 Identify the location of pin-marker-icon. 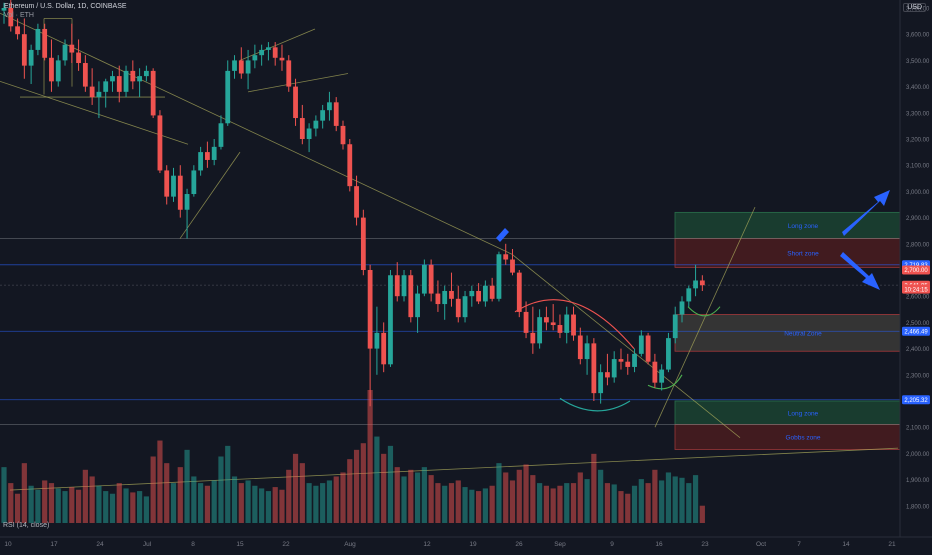
(502, 235).